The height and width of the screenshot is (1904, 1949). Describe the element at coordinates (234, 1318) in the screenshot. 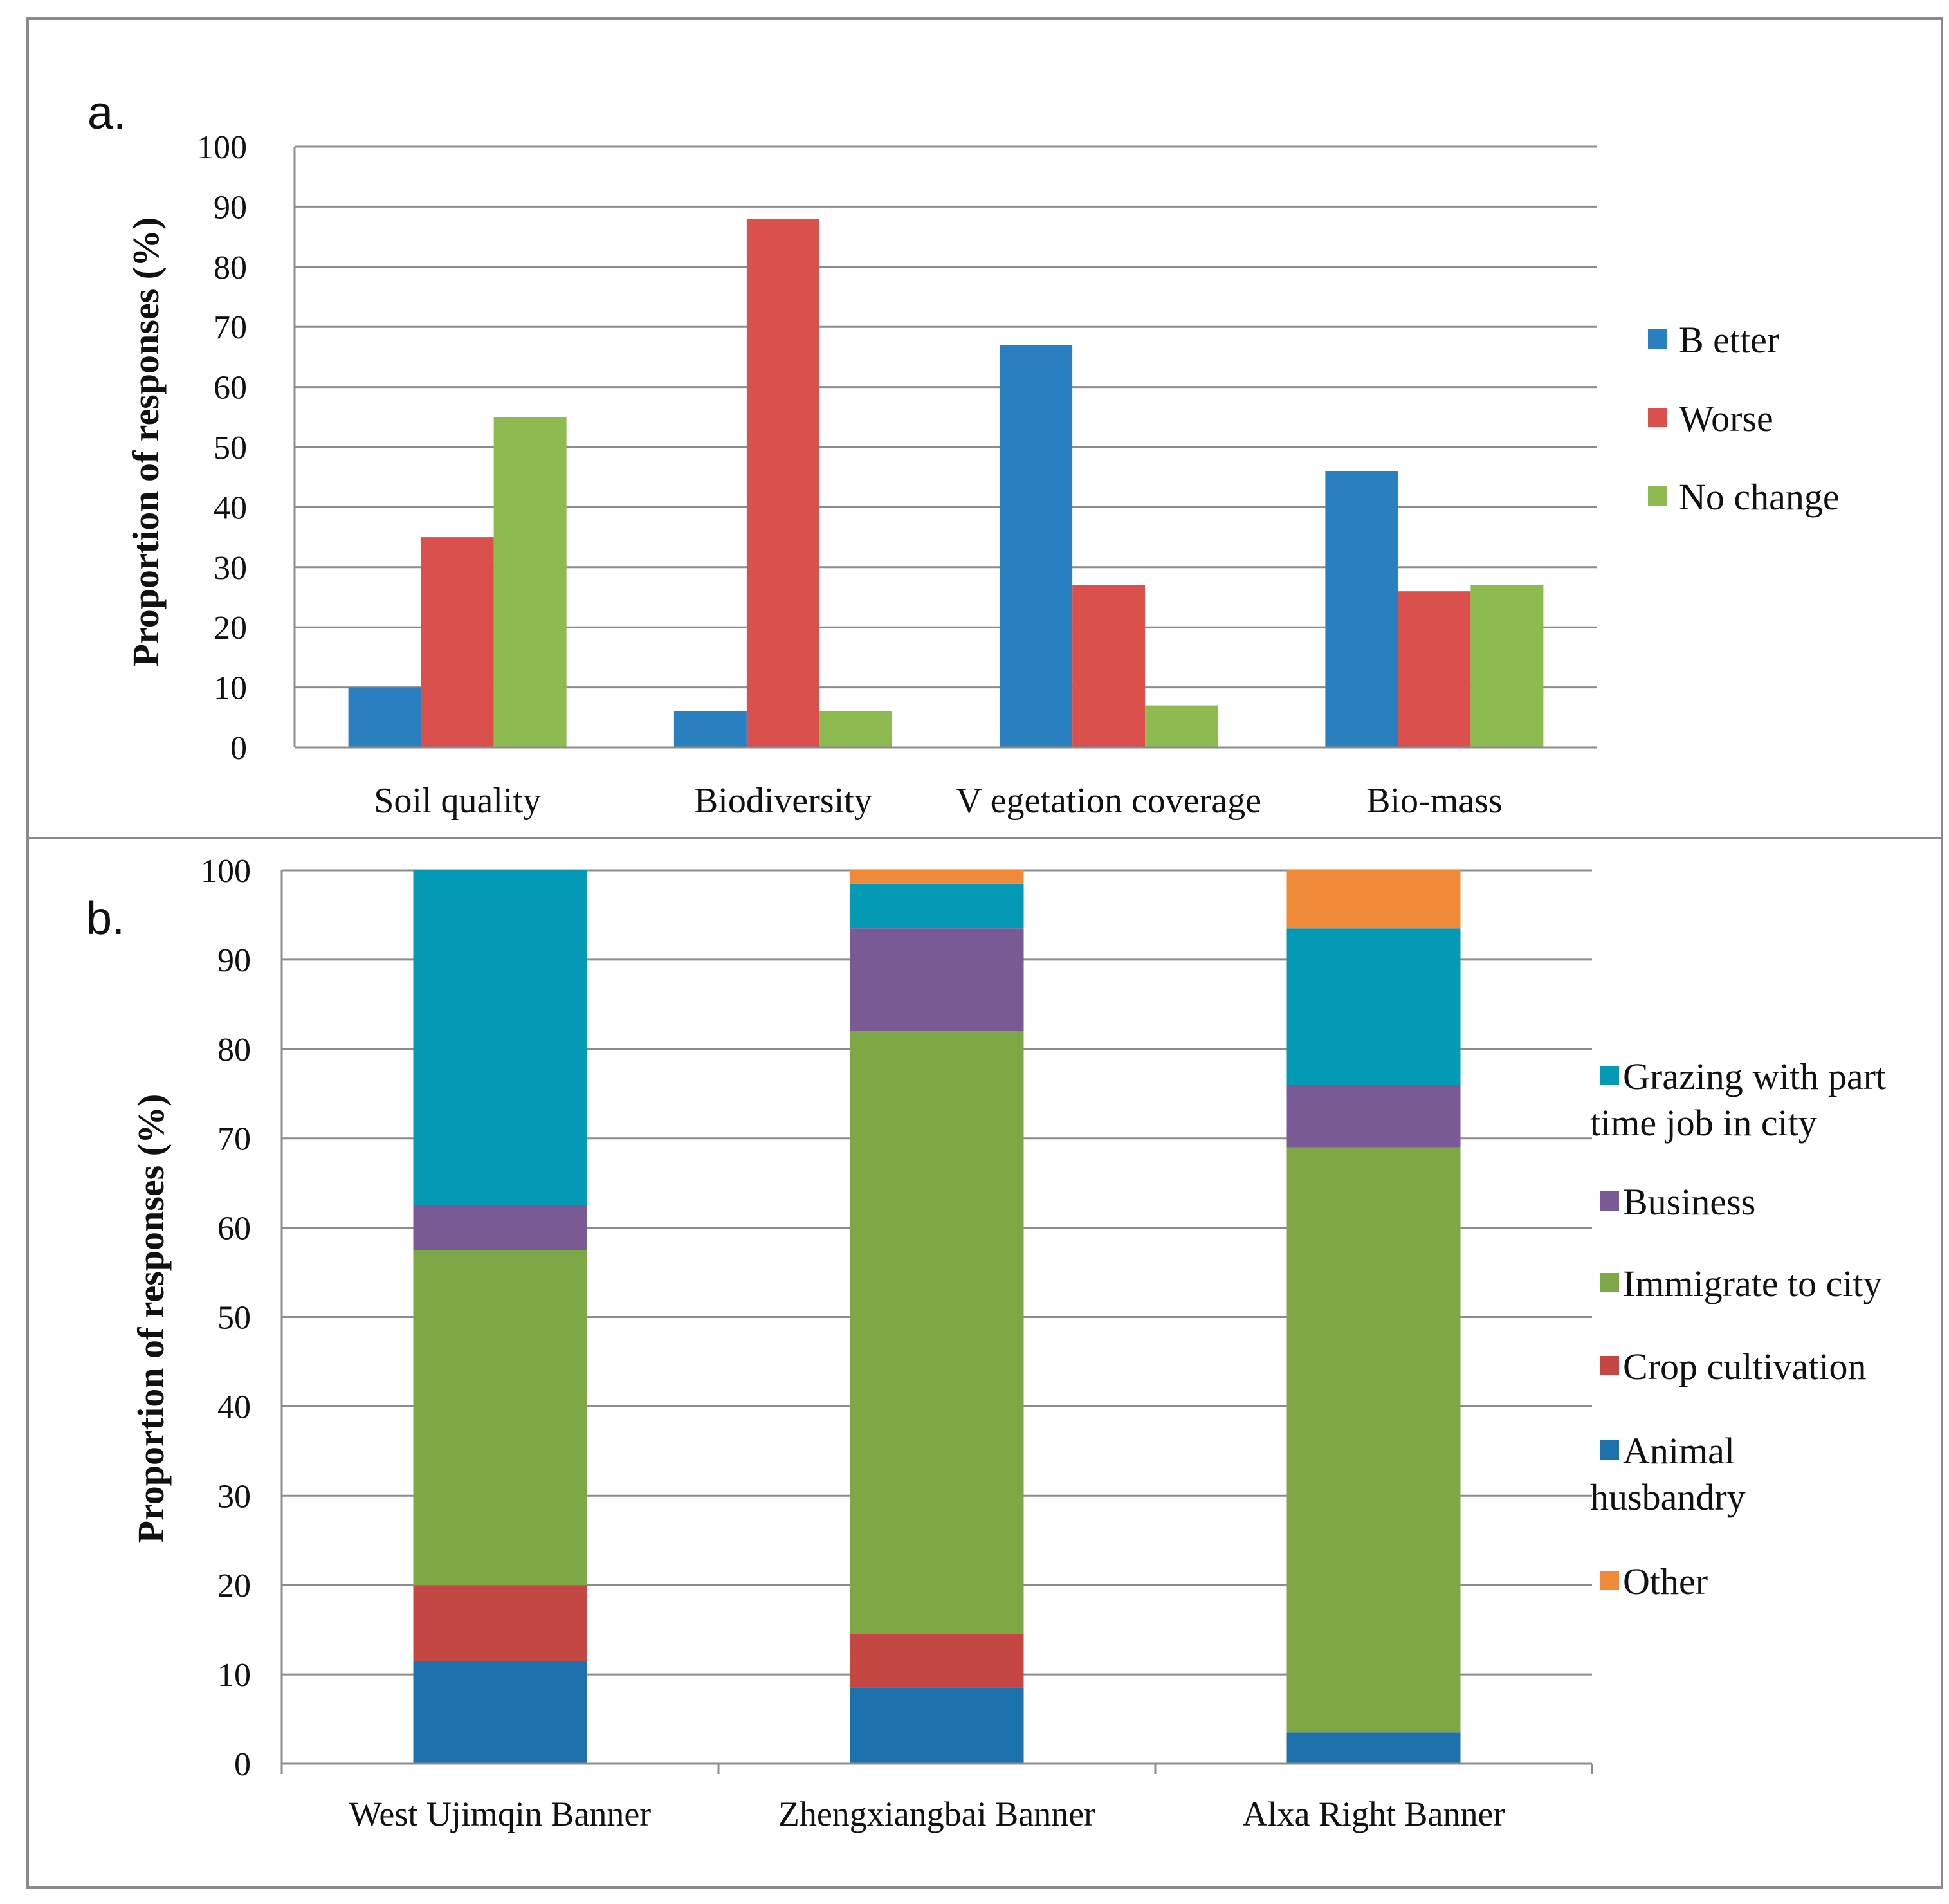

I see `panel-b-y-tick-label: 50` at that location.